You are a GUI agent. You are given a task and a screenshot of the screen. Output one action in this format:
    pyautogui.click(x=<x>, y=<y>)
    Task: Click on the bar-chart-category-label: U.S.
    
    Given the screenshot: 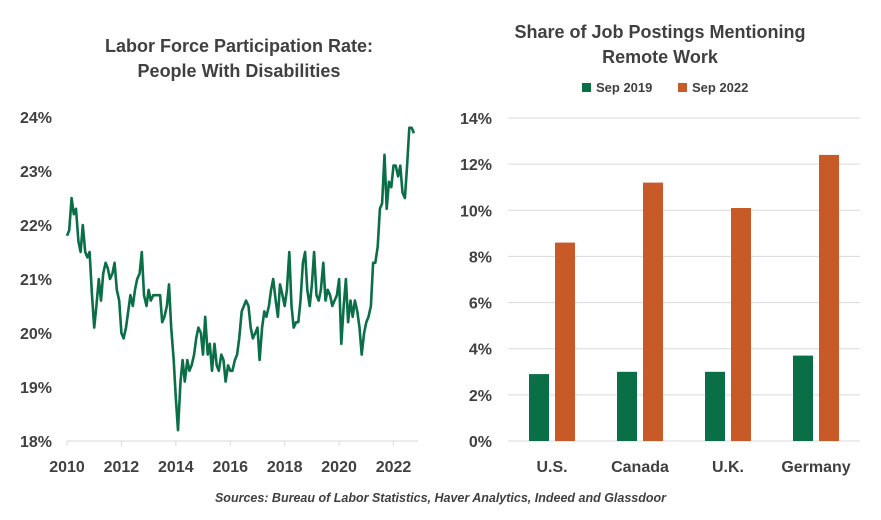 What is the action you would take?
    pyautogui.click(x=551, y=467)
    